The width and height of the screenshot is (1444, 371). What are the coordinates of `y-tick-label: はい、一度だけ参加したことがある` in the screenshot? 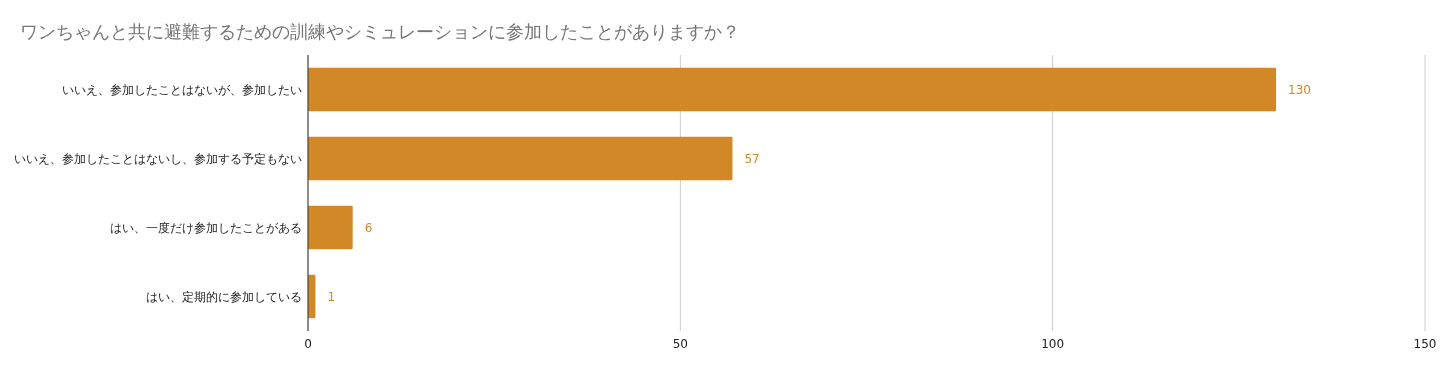 It's located at (206, 227).